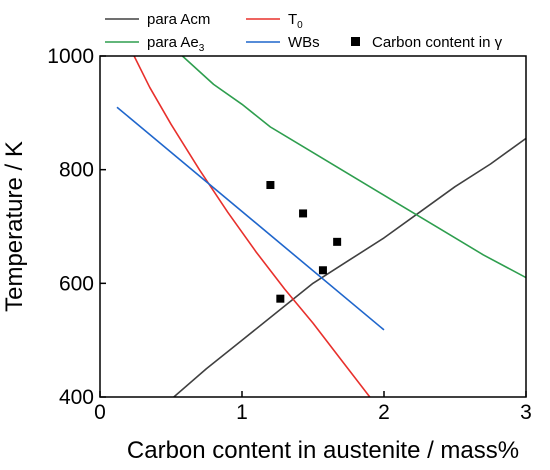 Image resolution: width=550 pixels, height=470 pixels. What do you see at coordinates (242, 412) in the screenshot?
I see `x-tick-label: 1` at bounding box center [242, 412].